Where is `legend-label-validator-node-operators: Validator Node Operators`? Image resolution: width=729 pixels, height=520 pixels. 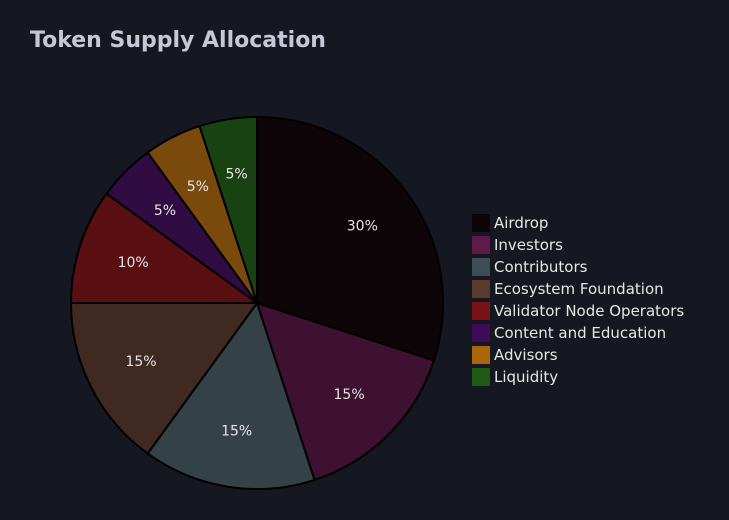
legend-label-validator-node-operators: Validator Node Operators is located at coordinates (589, 311).